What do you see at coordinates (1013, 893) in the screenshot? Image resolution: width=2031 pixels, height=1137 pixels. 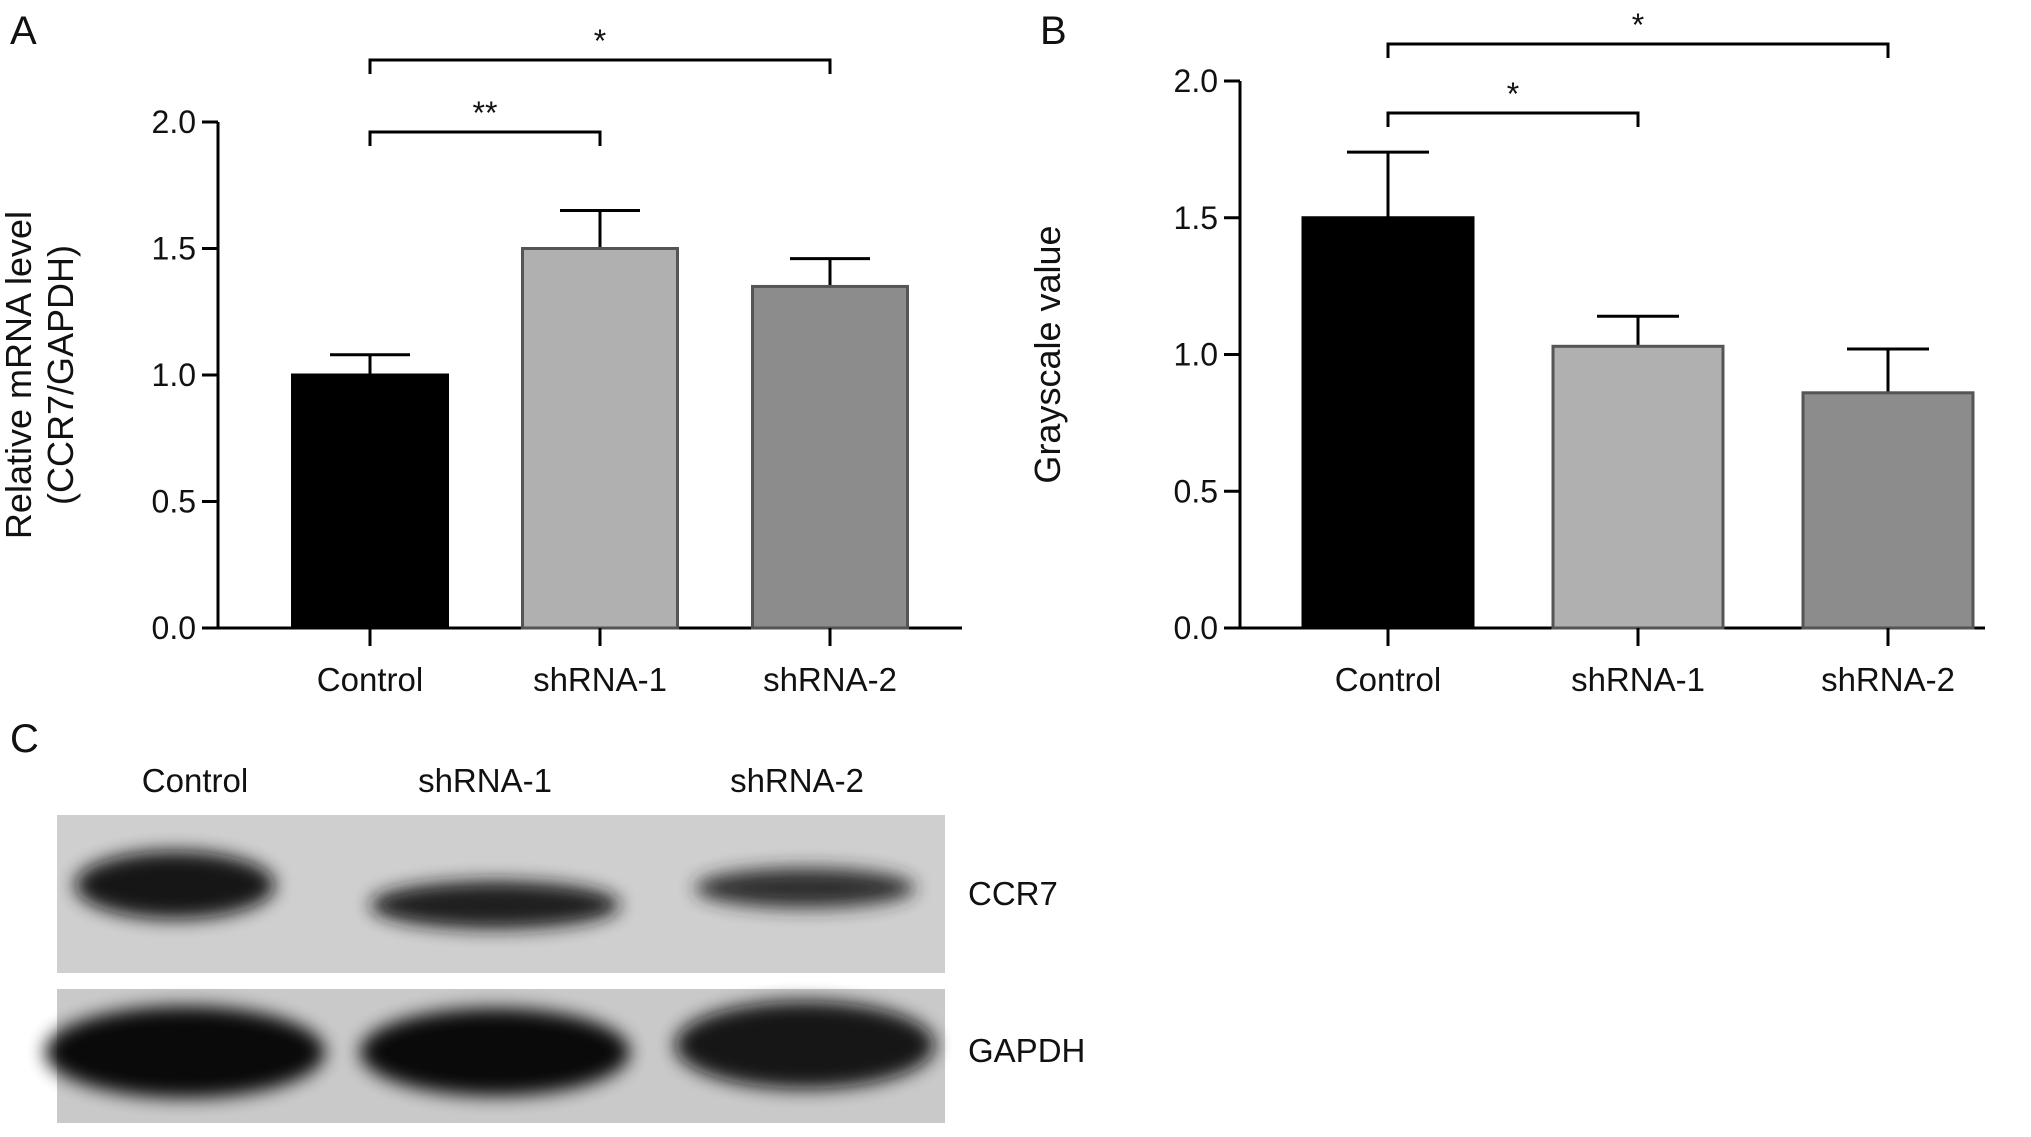 I see `blot-band-label-ccr7: CCR7` at bounding box center [1013, 893].